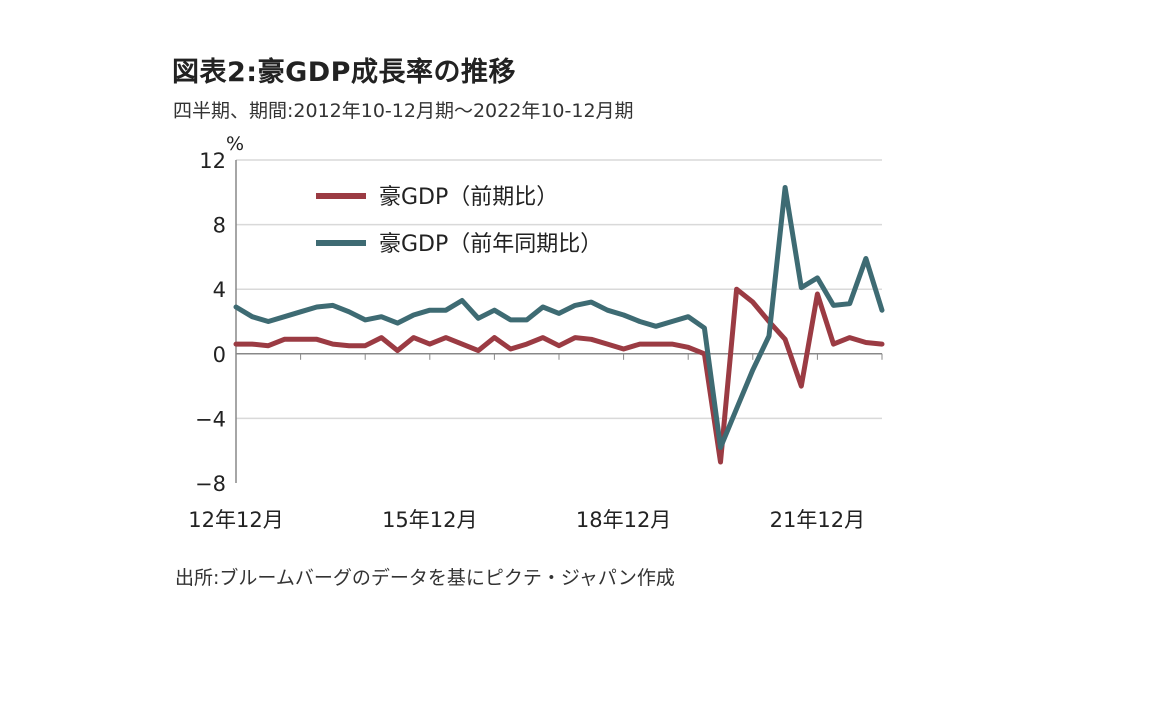 The height and width of the screenshot is (720, 1152). Describe the element at coordinates (219, 355) in the screenshot. I see `y-tick-label: 0` at that location.